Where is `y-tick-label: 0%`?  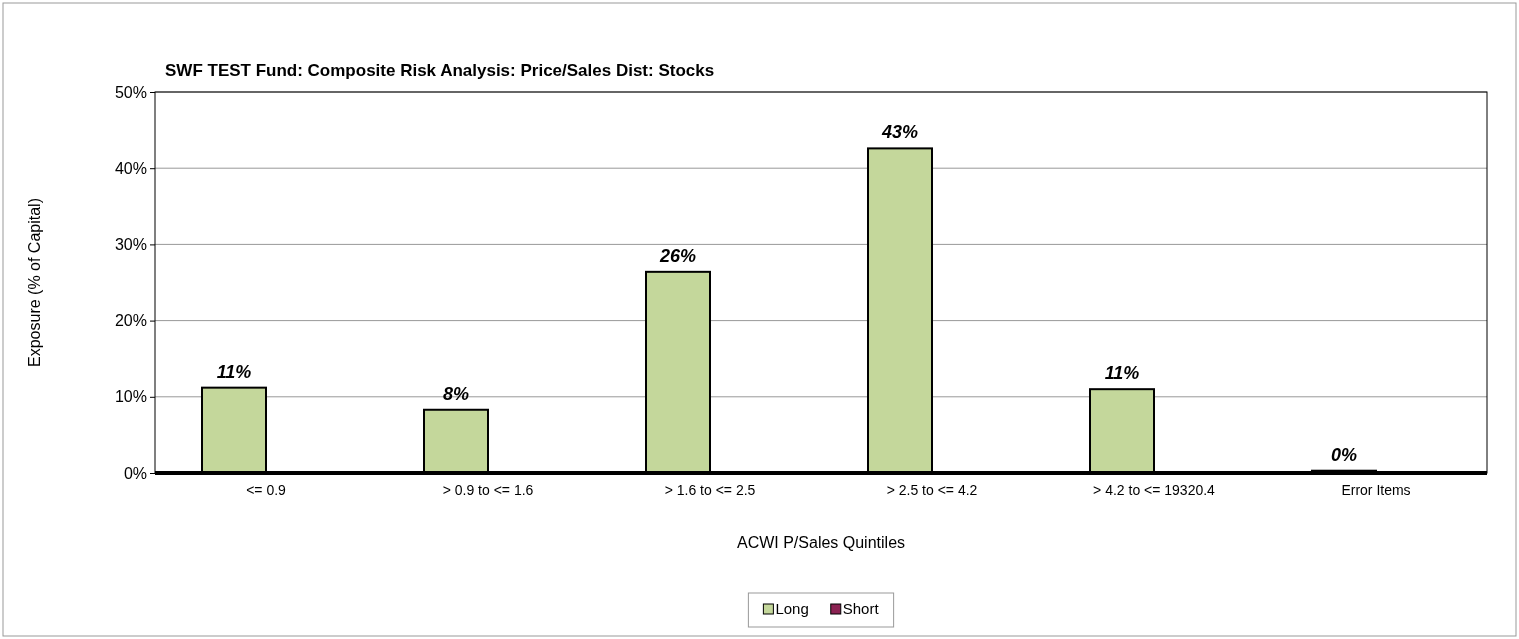
y-tick-label: 0% is located at coordinates (135, 473).